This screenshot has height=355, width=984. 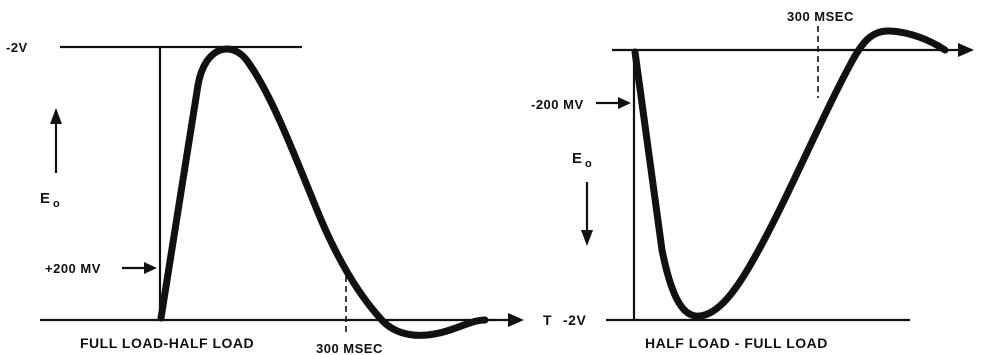 I want to click on right-caption: HALF LOAD - FULL LOAD, so click(x=736, y=343).